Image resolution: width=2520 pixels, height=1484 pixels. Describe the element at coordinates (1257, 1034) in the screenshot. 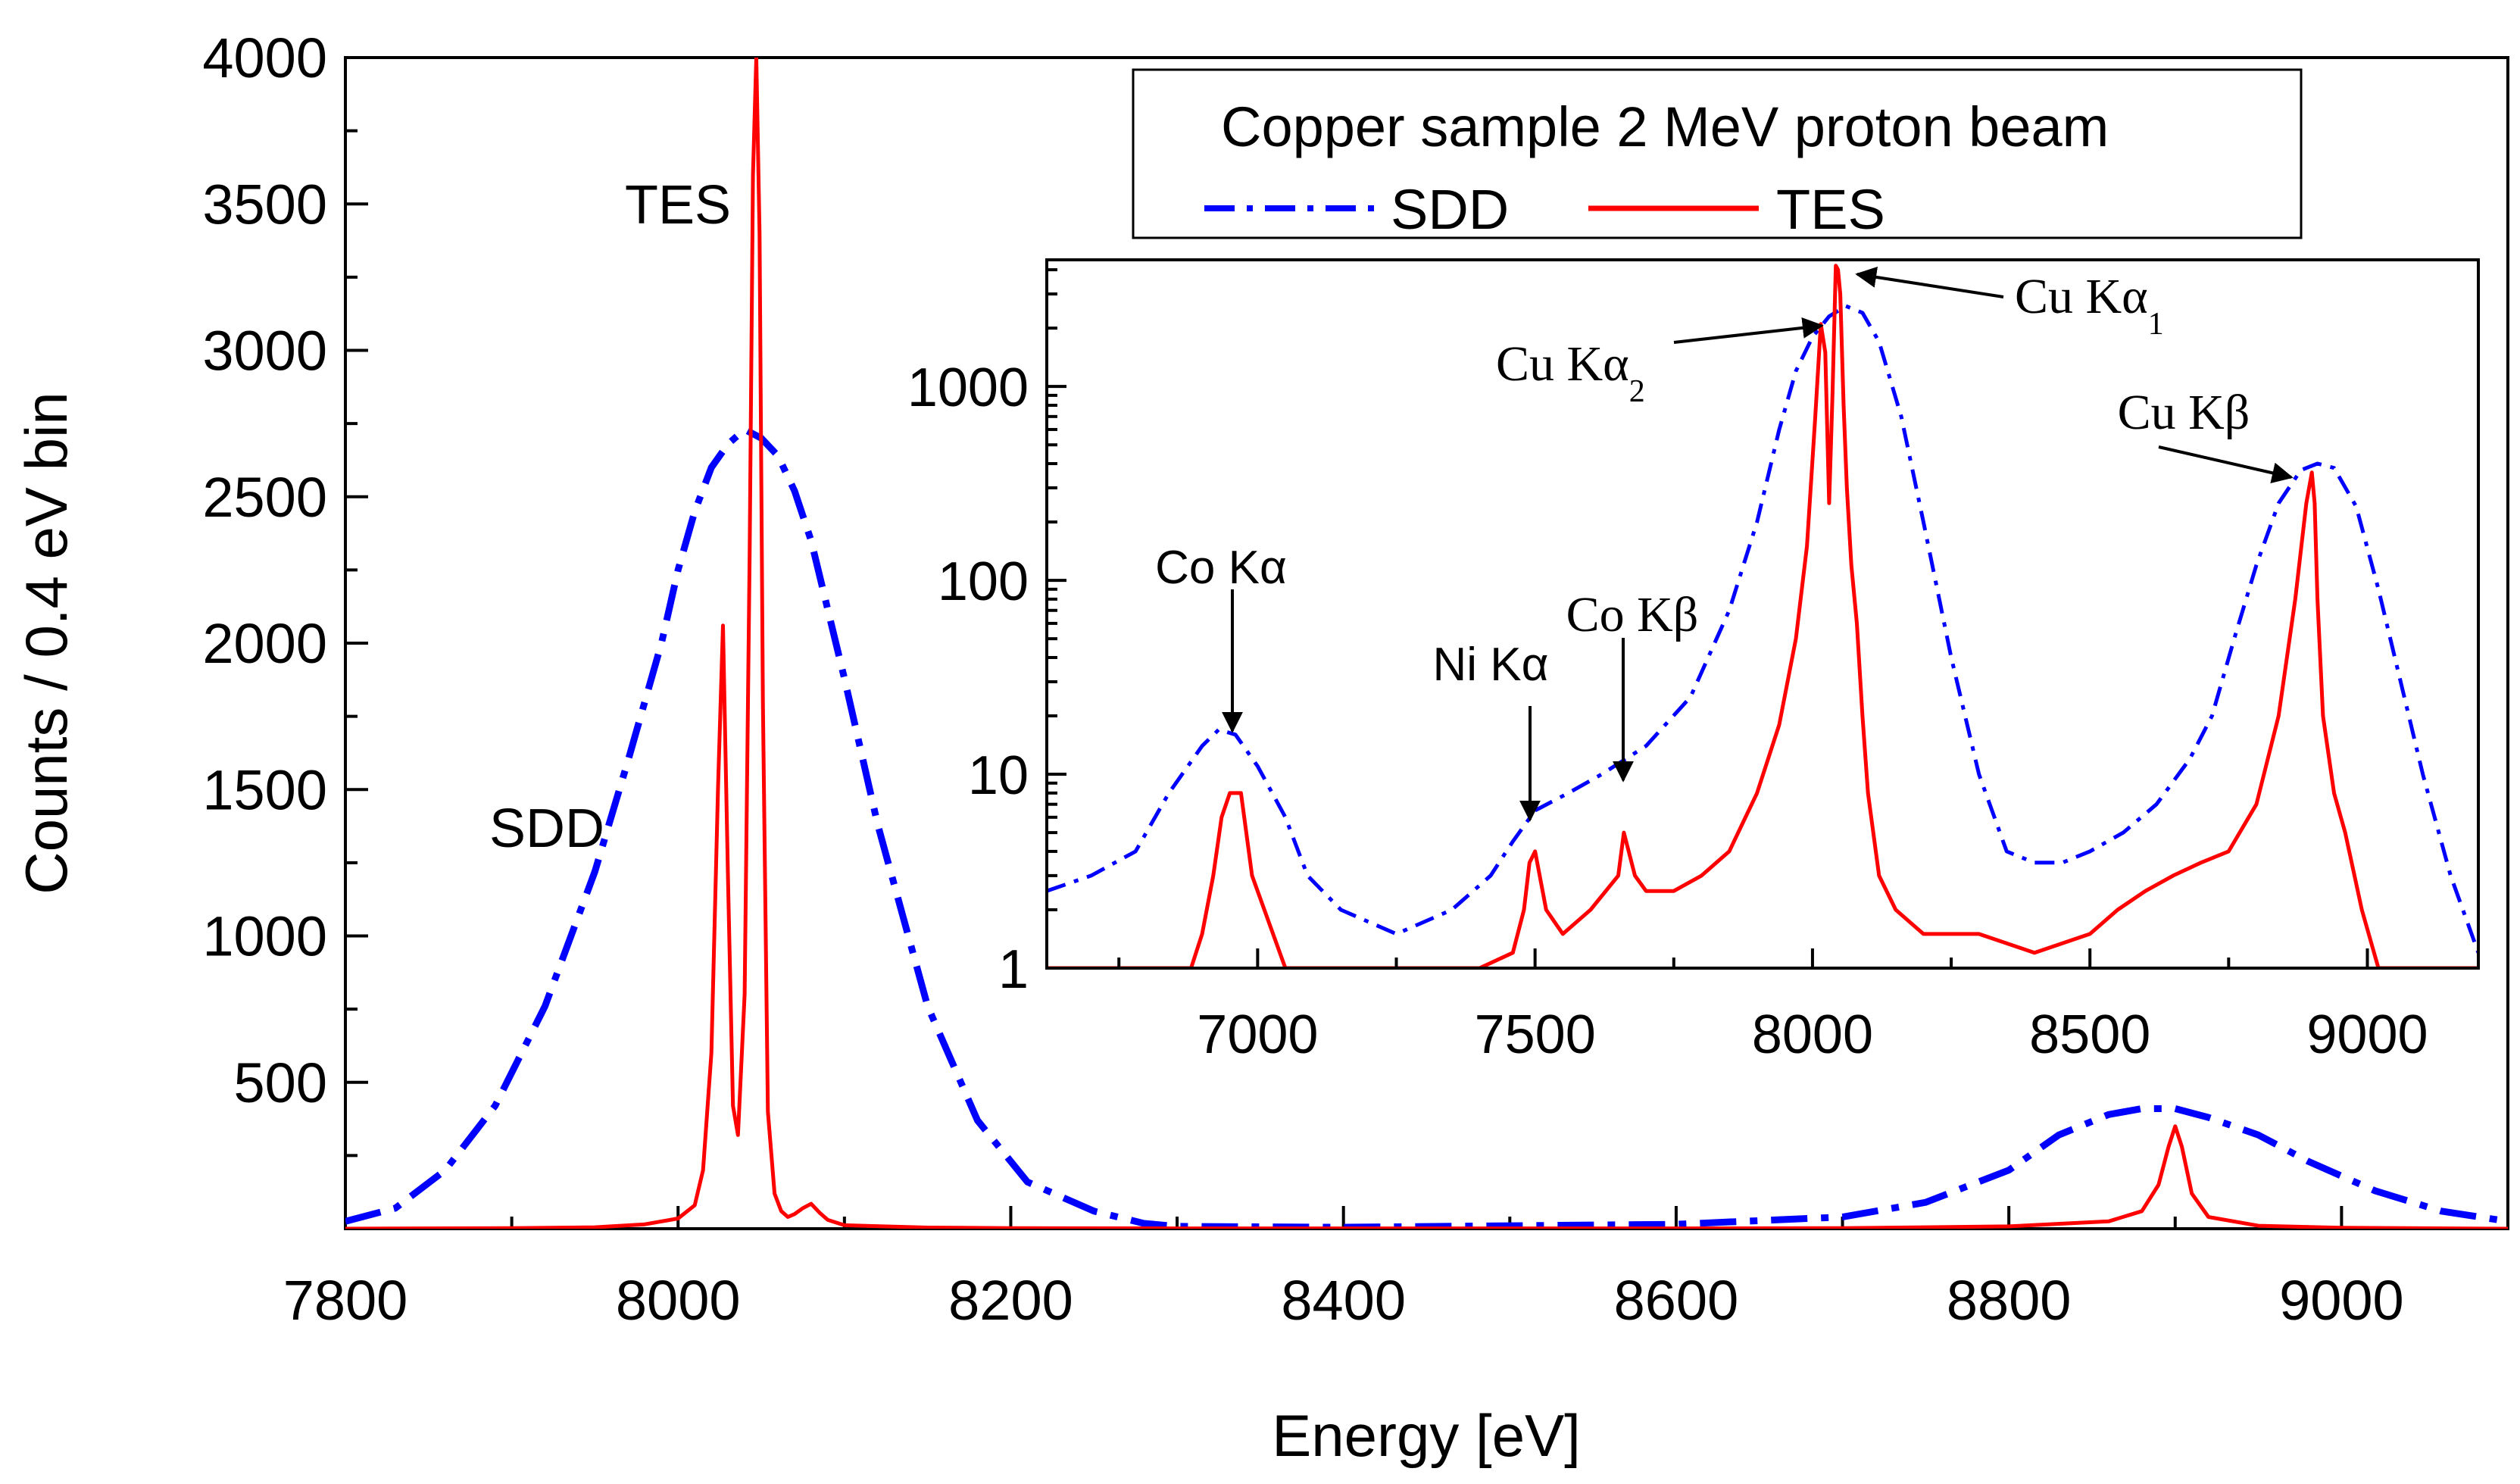

I see `inset-x-tick-label: 7000` at that location.